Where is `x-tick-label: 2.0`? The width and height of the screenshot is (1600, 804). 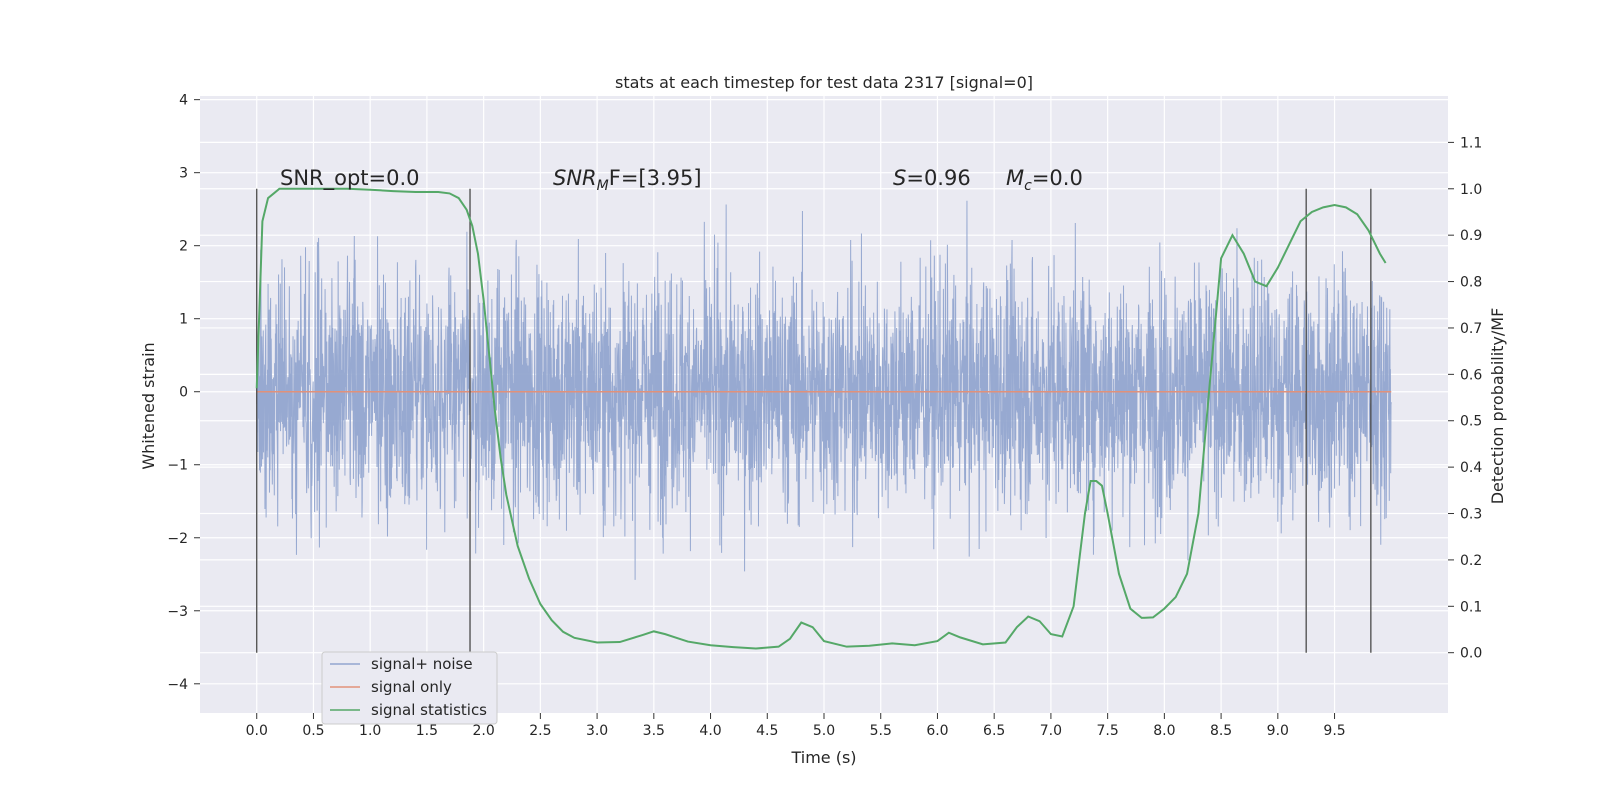 x-tick-label: 2.0 is located at coordinates (484, 731).